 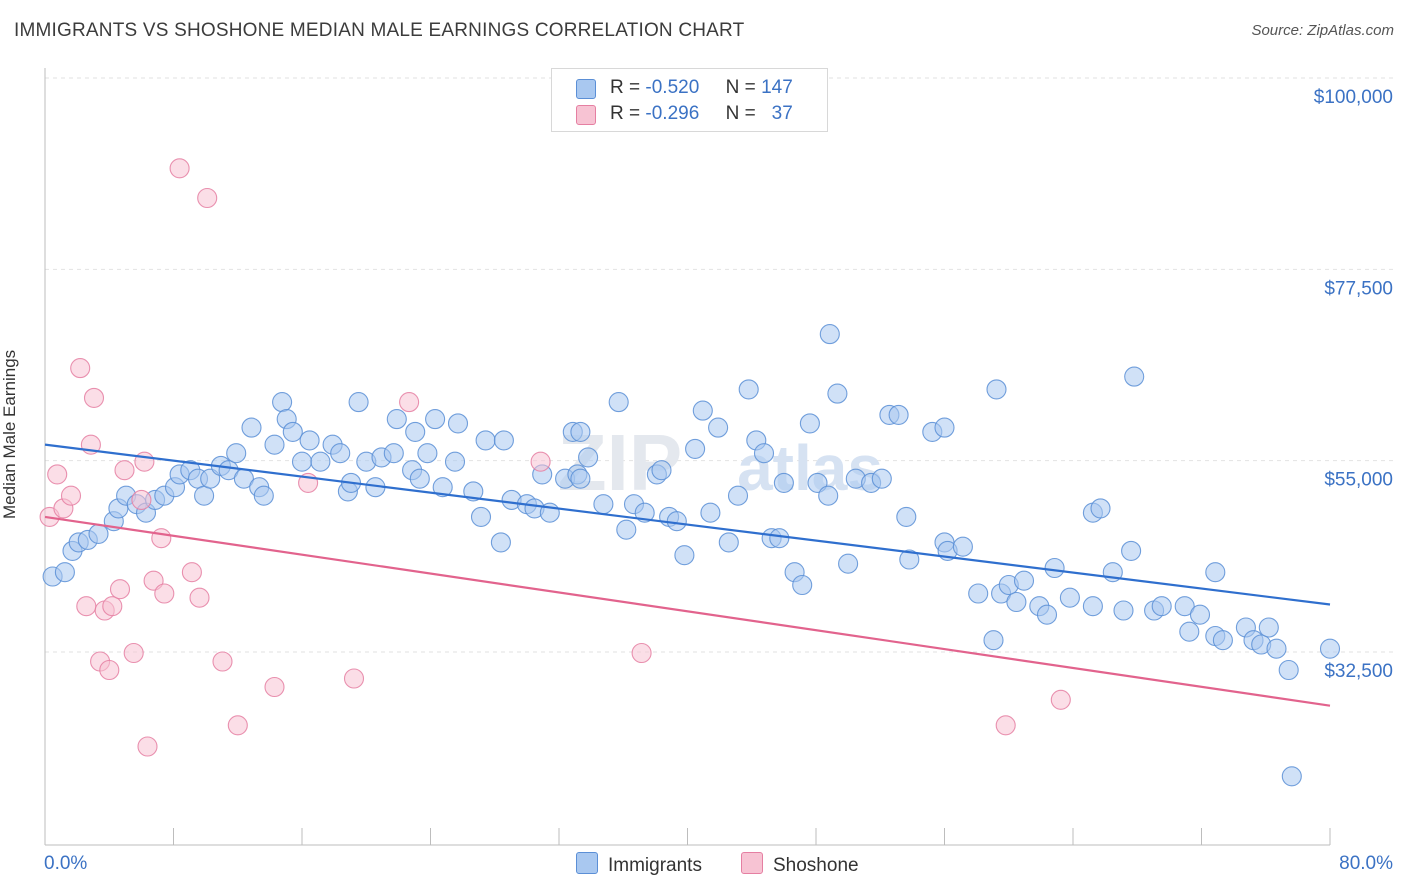 I want to click on legend-r-label: R =, so click(x=625, y=113).